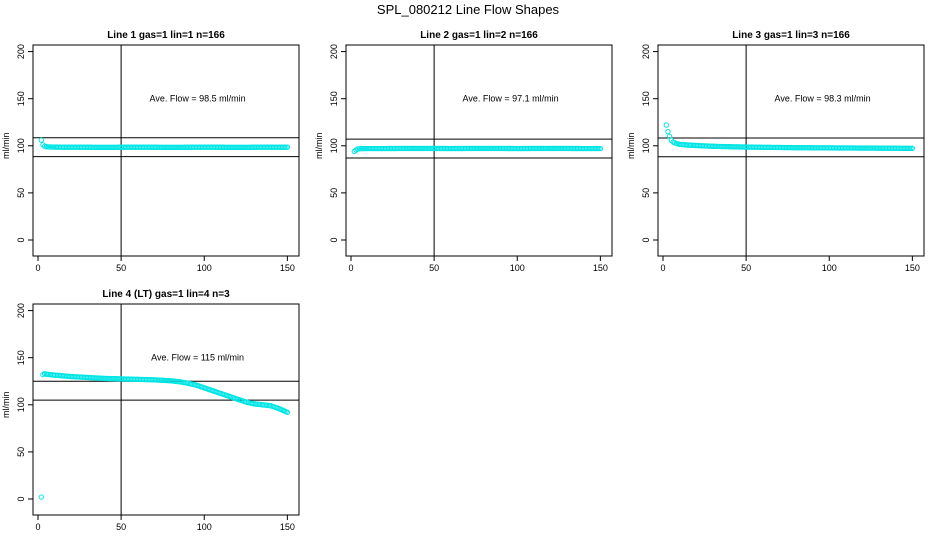  I want to click on average-flow-annotation: Ave. Flow = 97.1 ml/min, so click(511, 99).